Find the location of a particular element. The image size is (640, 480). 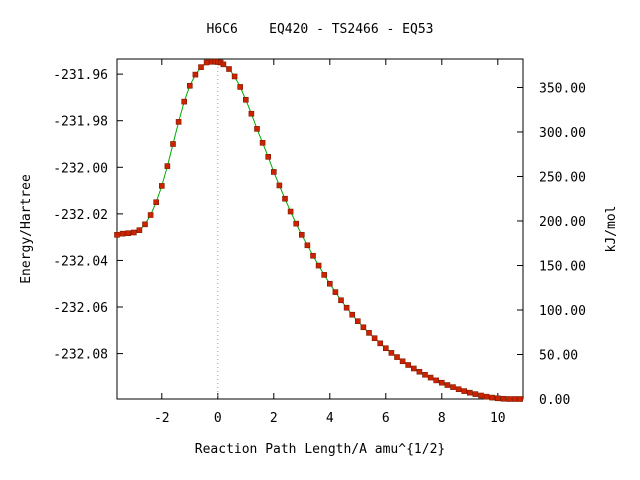

y-tick-label: -232.00 is located at coordinates (80, 168).